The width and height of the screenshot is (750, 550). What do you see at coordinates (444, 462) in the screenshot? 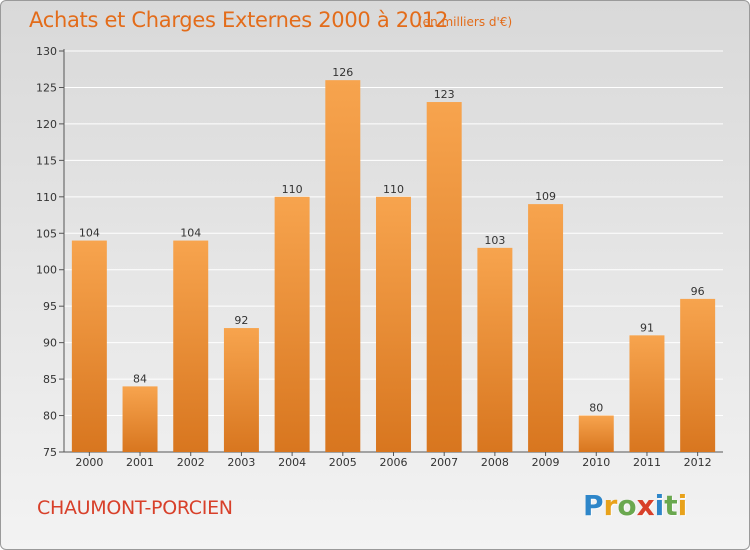
I see `x-tick-label: 2007` at bounding box center [444, 462].